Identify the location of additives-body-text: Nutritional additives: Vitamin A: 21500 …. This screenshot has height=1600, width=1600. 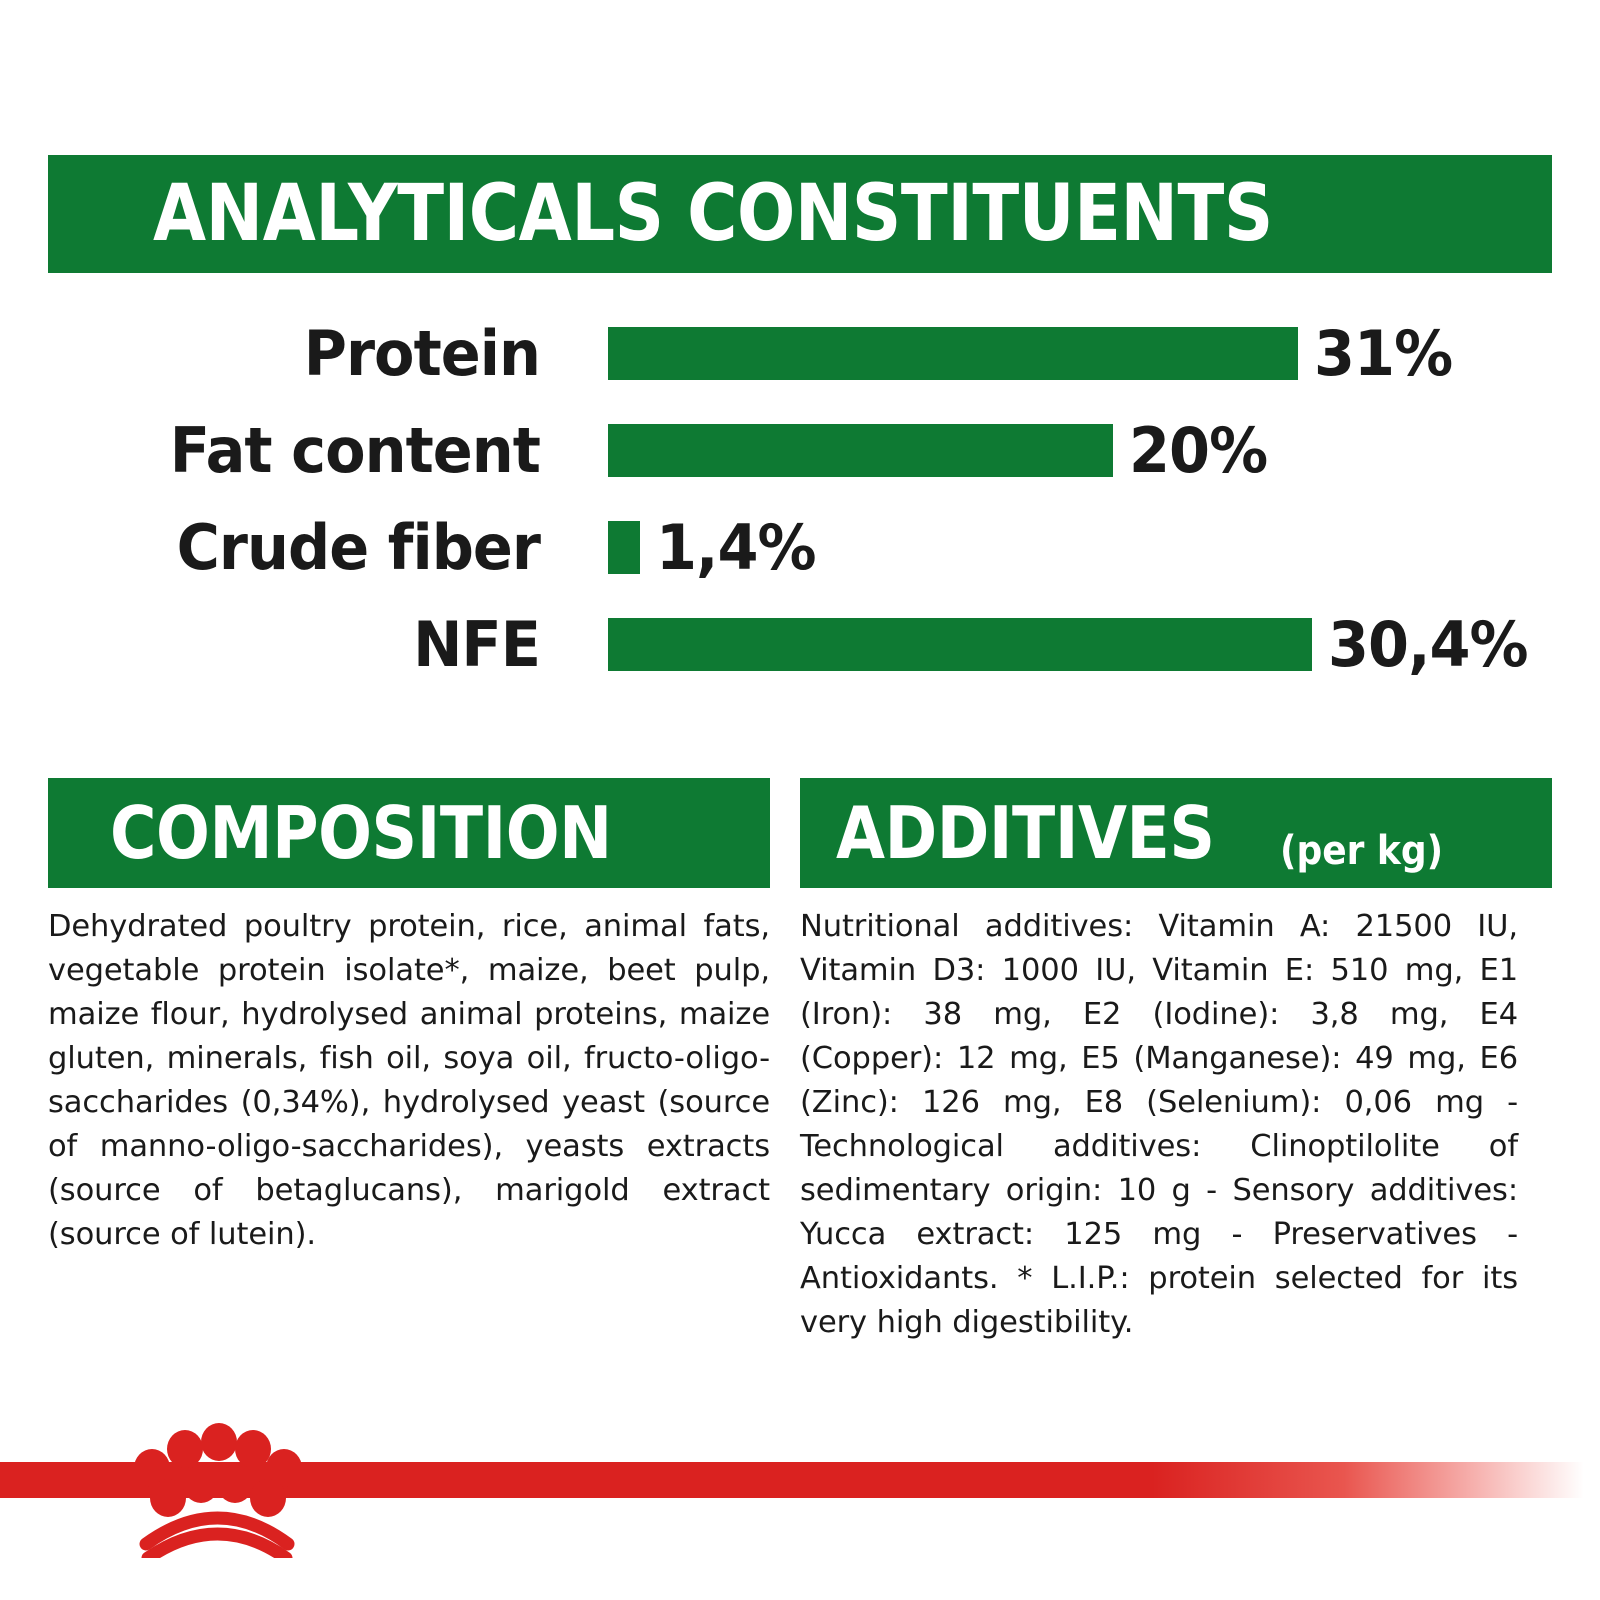
(1159, 1124).